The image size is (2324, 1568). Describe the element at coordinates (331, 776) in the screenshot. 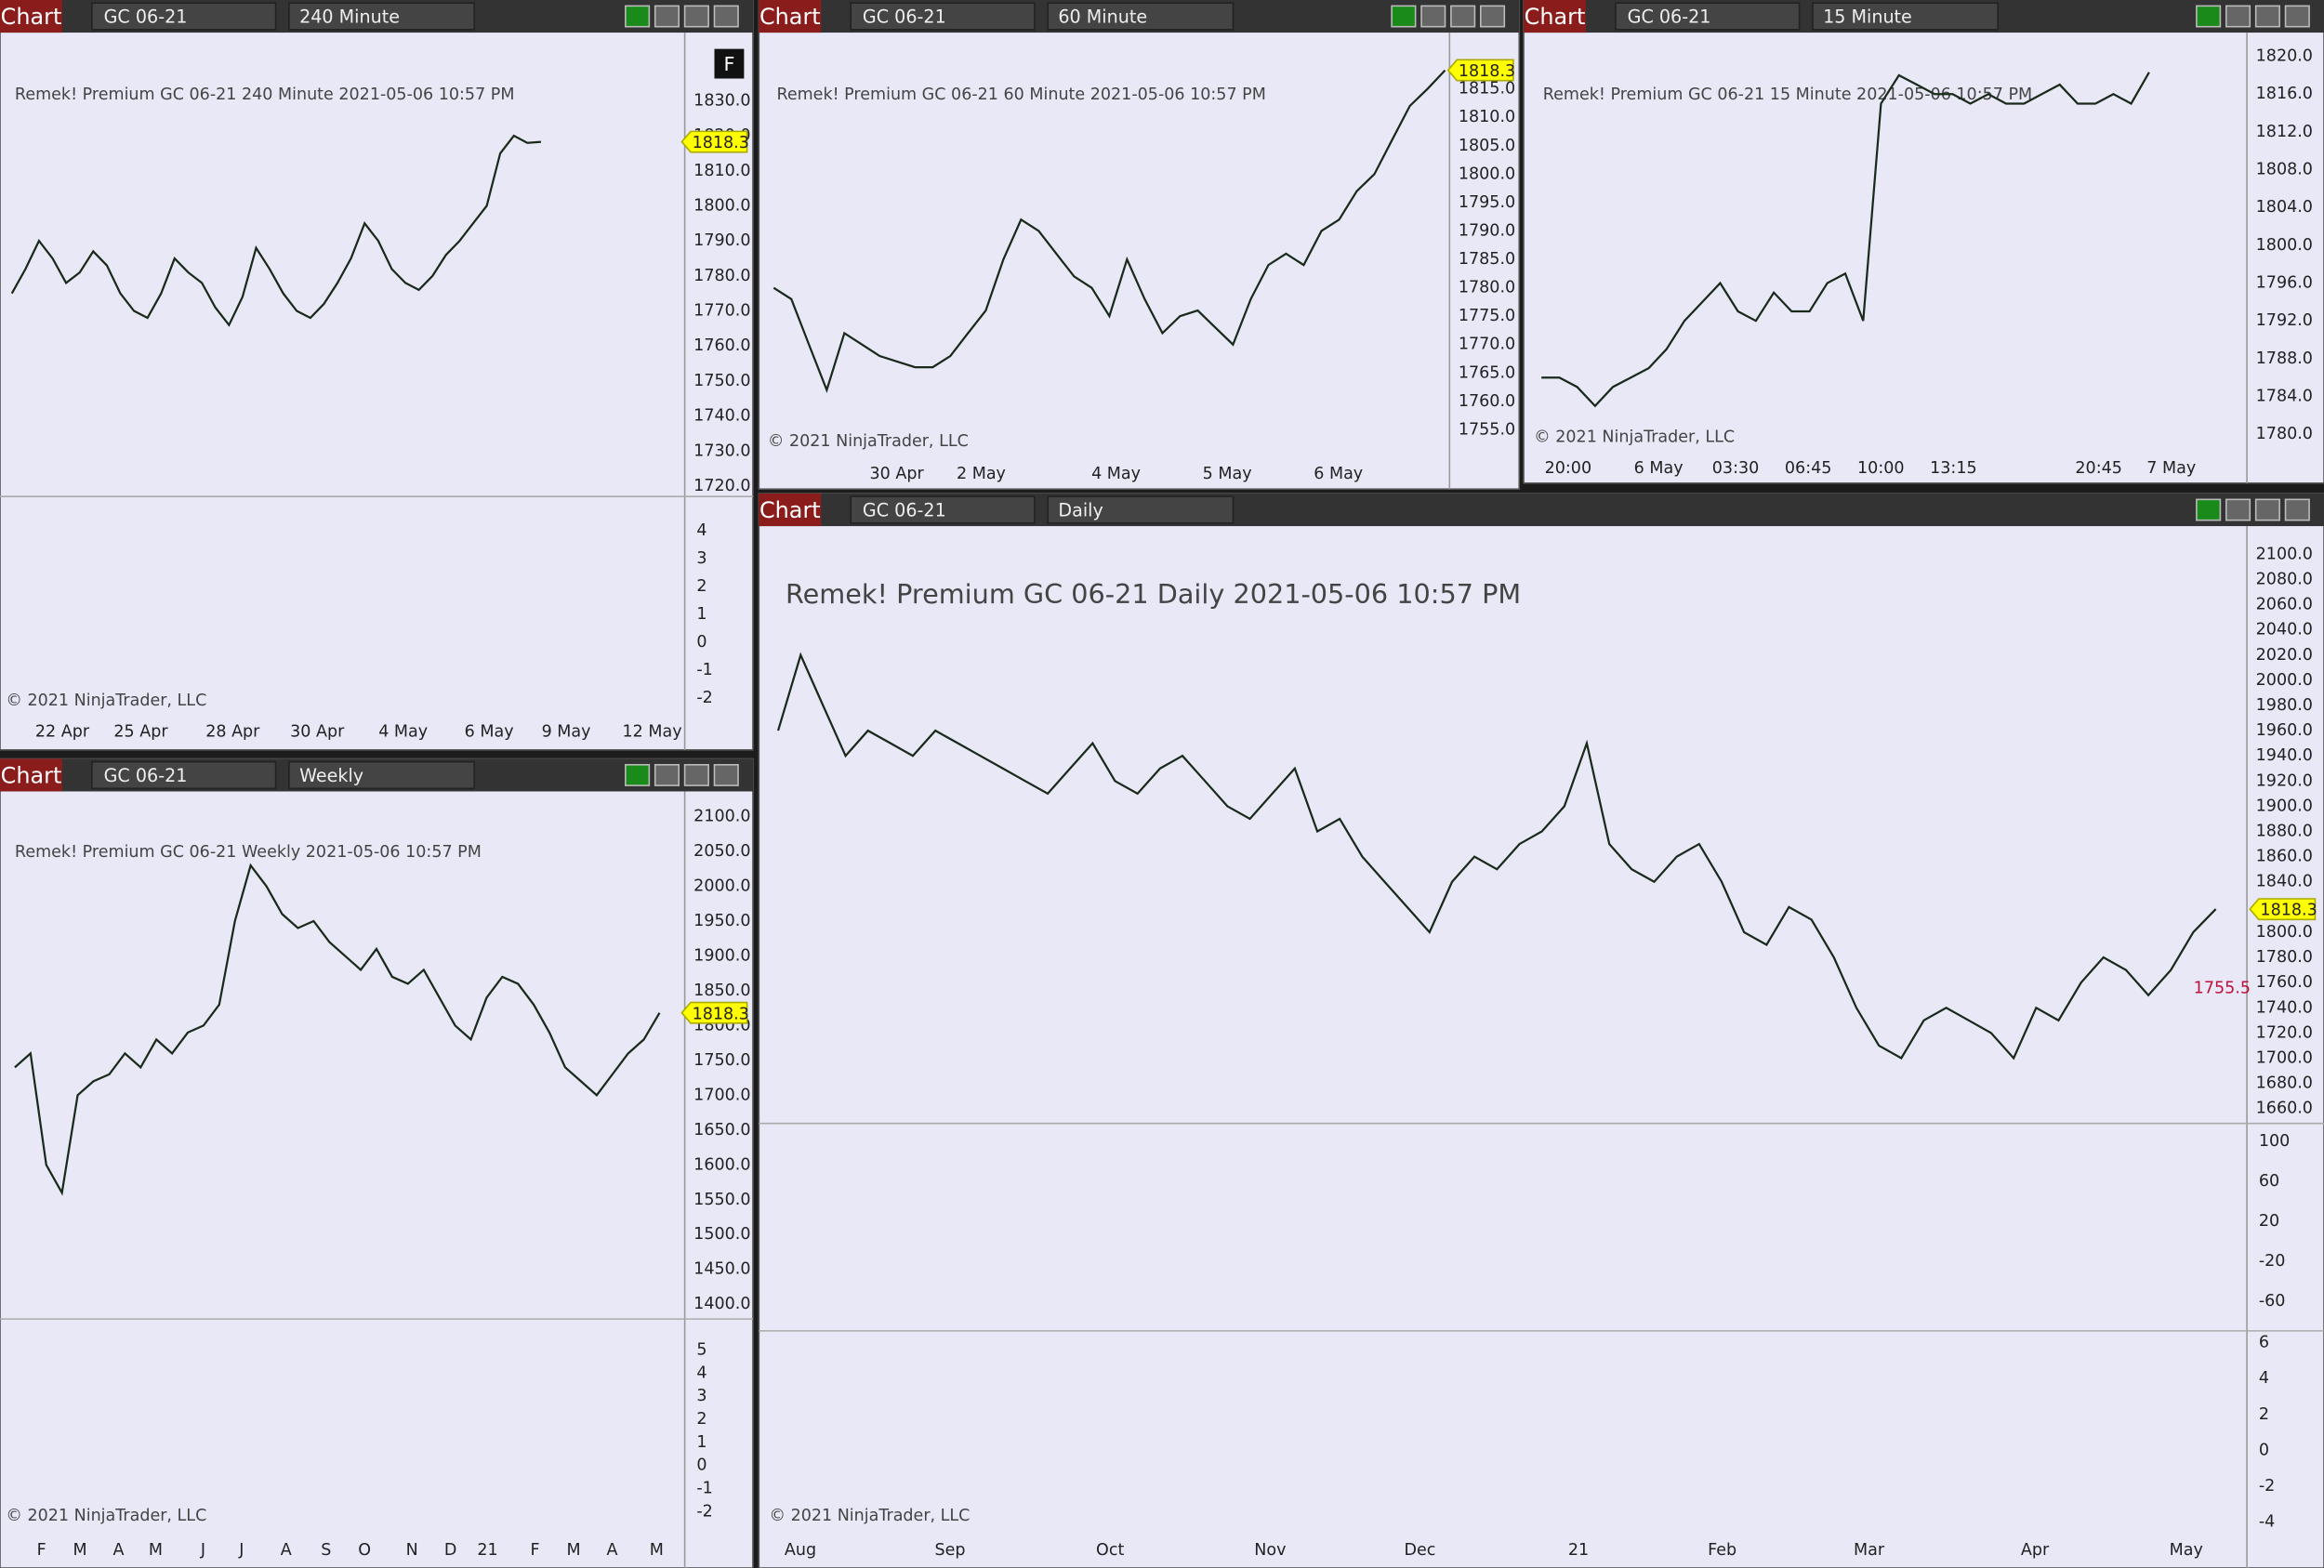

I see `timeframe: Weekly` at that location.